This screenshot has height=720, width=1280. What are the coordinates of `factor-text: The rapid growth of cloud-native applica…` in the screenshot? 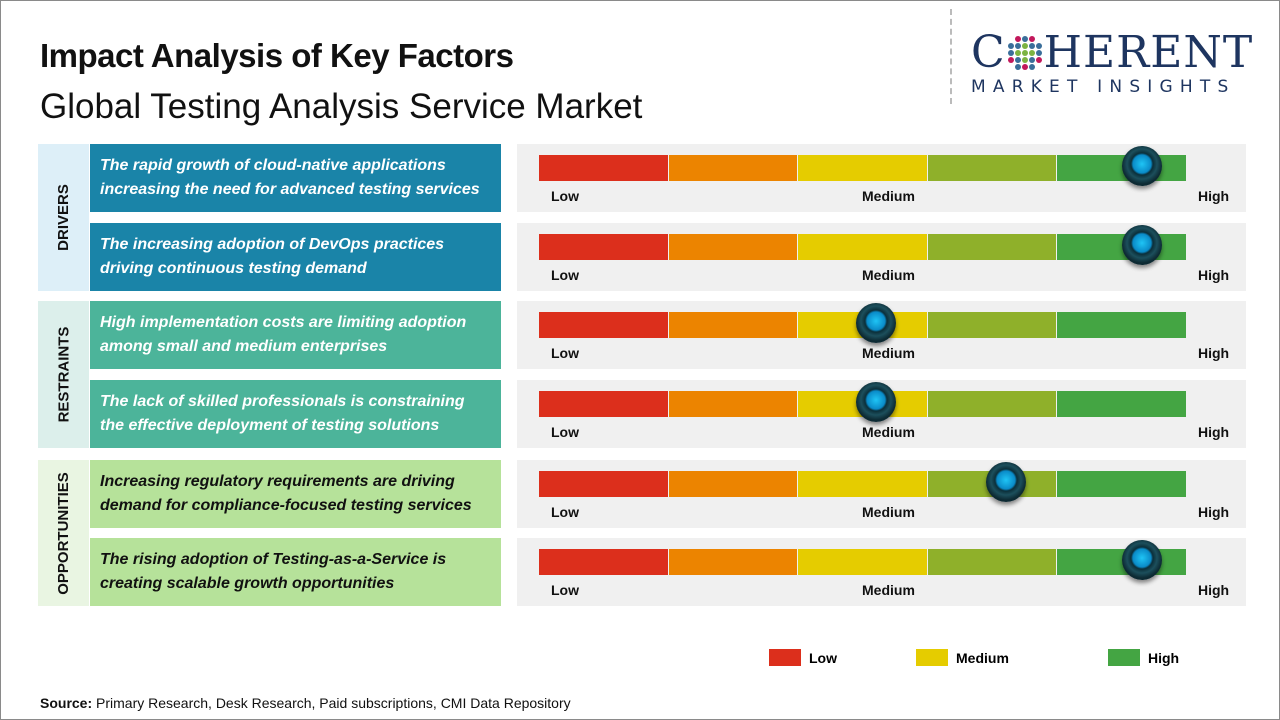 It's located at (295, 178).